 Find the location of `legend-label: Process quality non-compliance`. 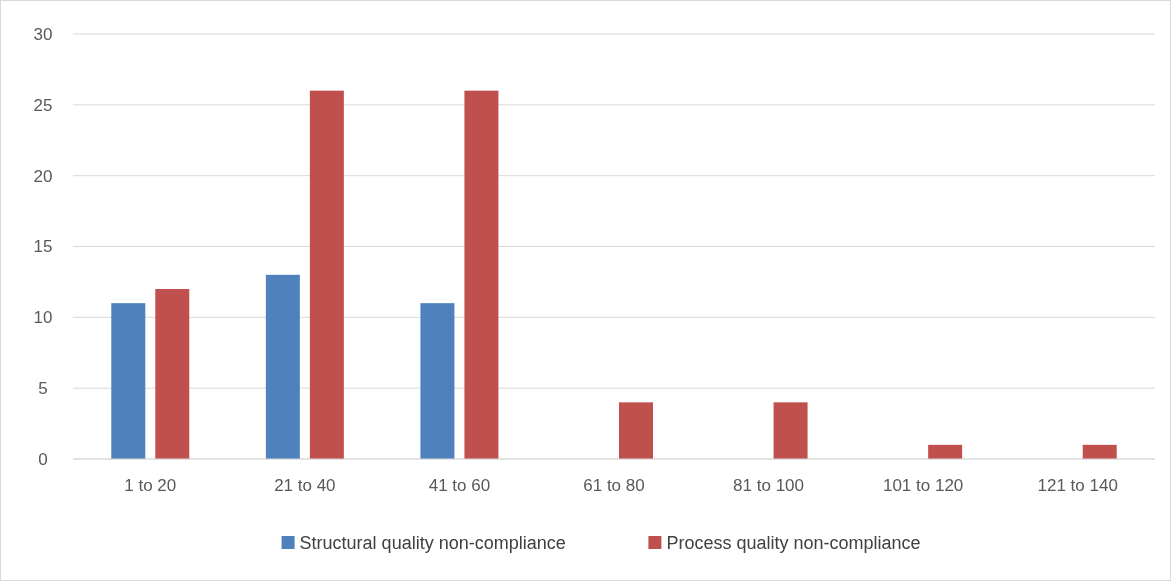

legend-label: Process quality non-compliance is located at coordinates (793, 543).